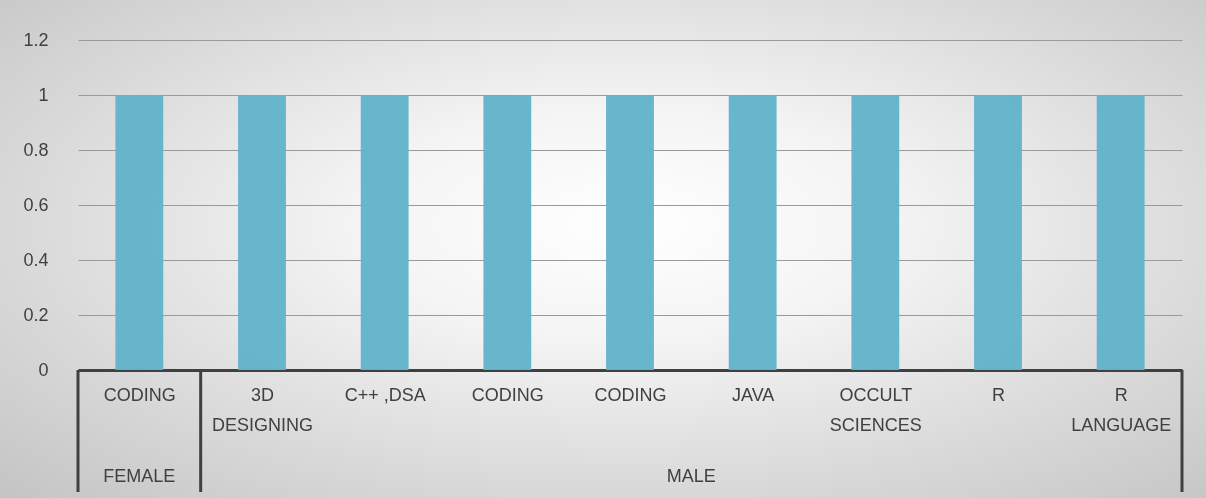  What do you see at coordinates (43, 369) in the screenshot?
I see `y-tick-label: 0` at bounding box center [43, 369].